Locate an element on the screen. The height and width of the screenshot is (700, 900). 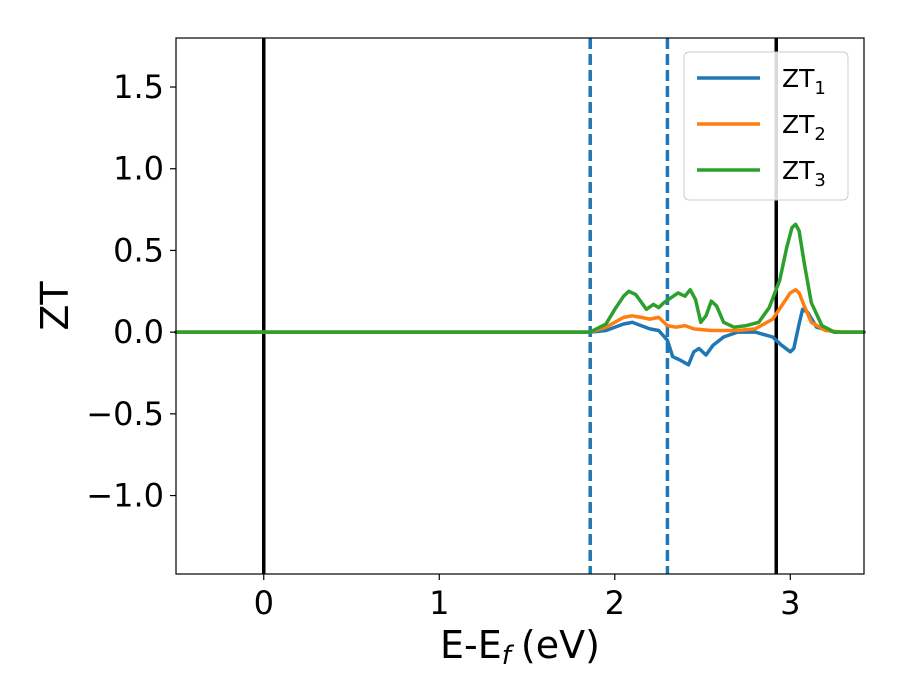
legend-label-sub: 3 is located at coordinates (819, 180).